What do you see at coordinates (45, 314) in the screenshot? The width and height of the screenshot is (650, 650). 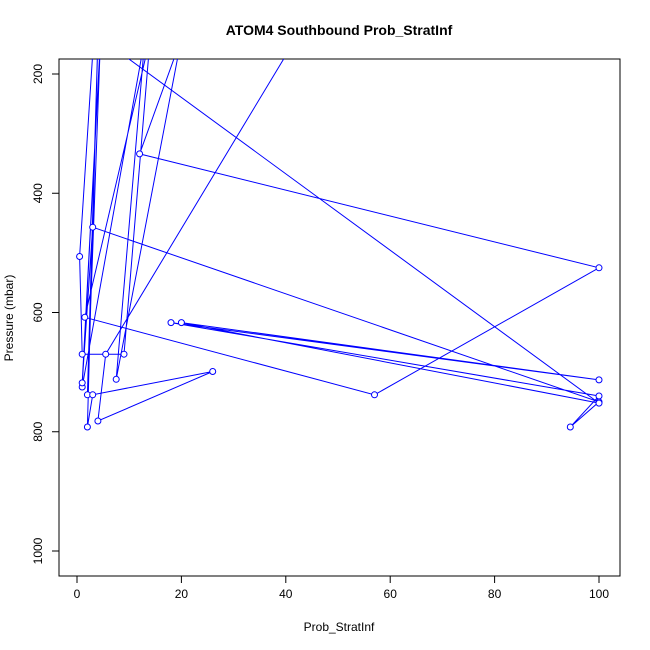 I see `y-axis: 200 400 600 800 1000` at bounding box center [45, 314].